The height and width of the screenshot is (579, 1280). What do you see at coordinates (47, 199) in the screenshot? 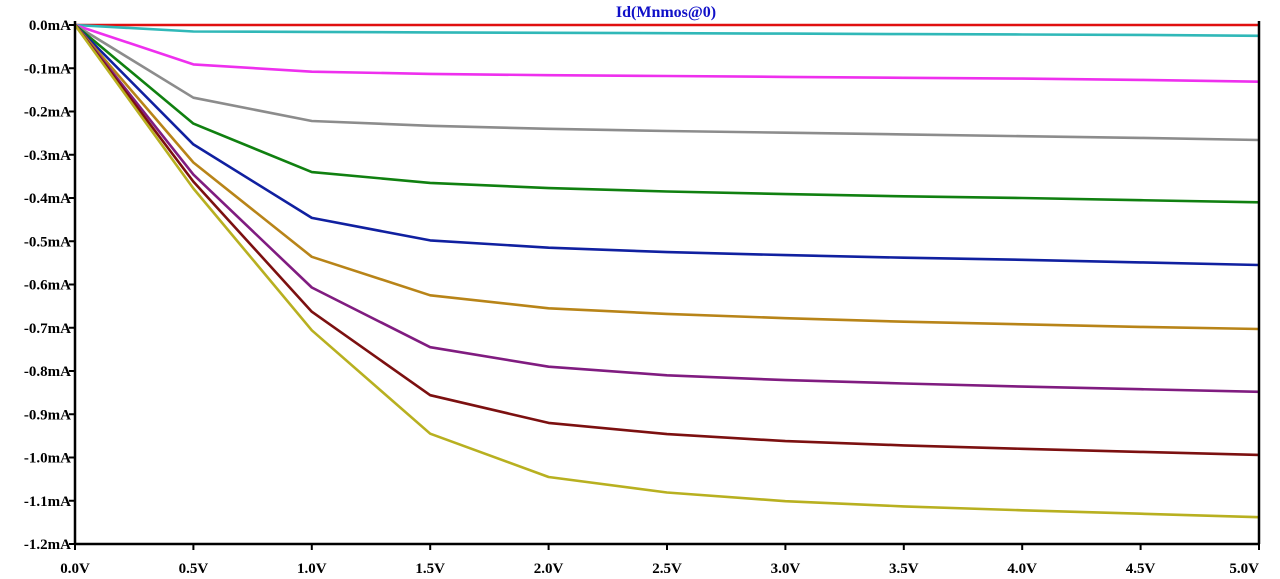
I see `y-tick-label: -0.4mA` at bounding box center [47, 199].